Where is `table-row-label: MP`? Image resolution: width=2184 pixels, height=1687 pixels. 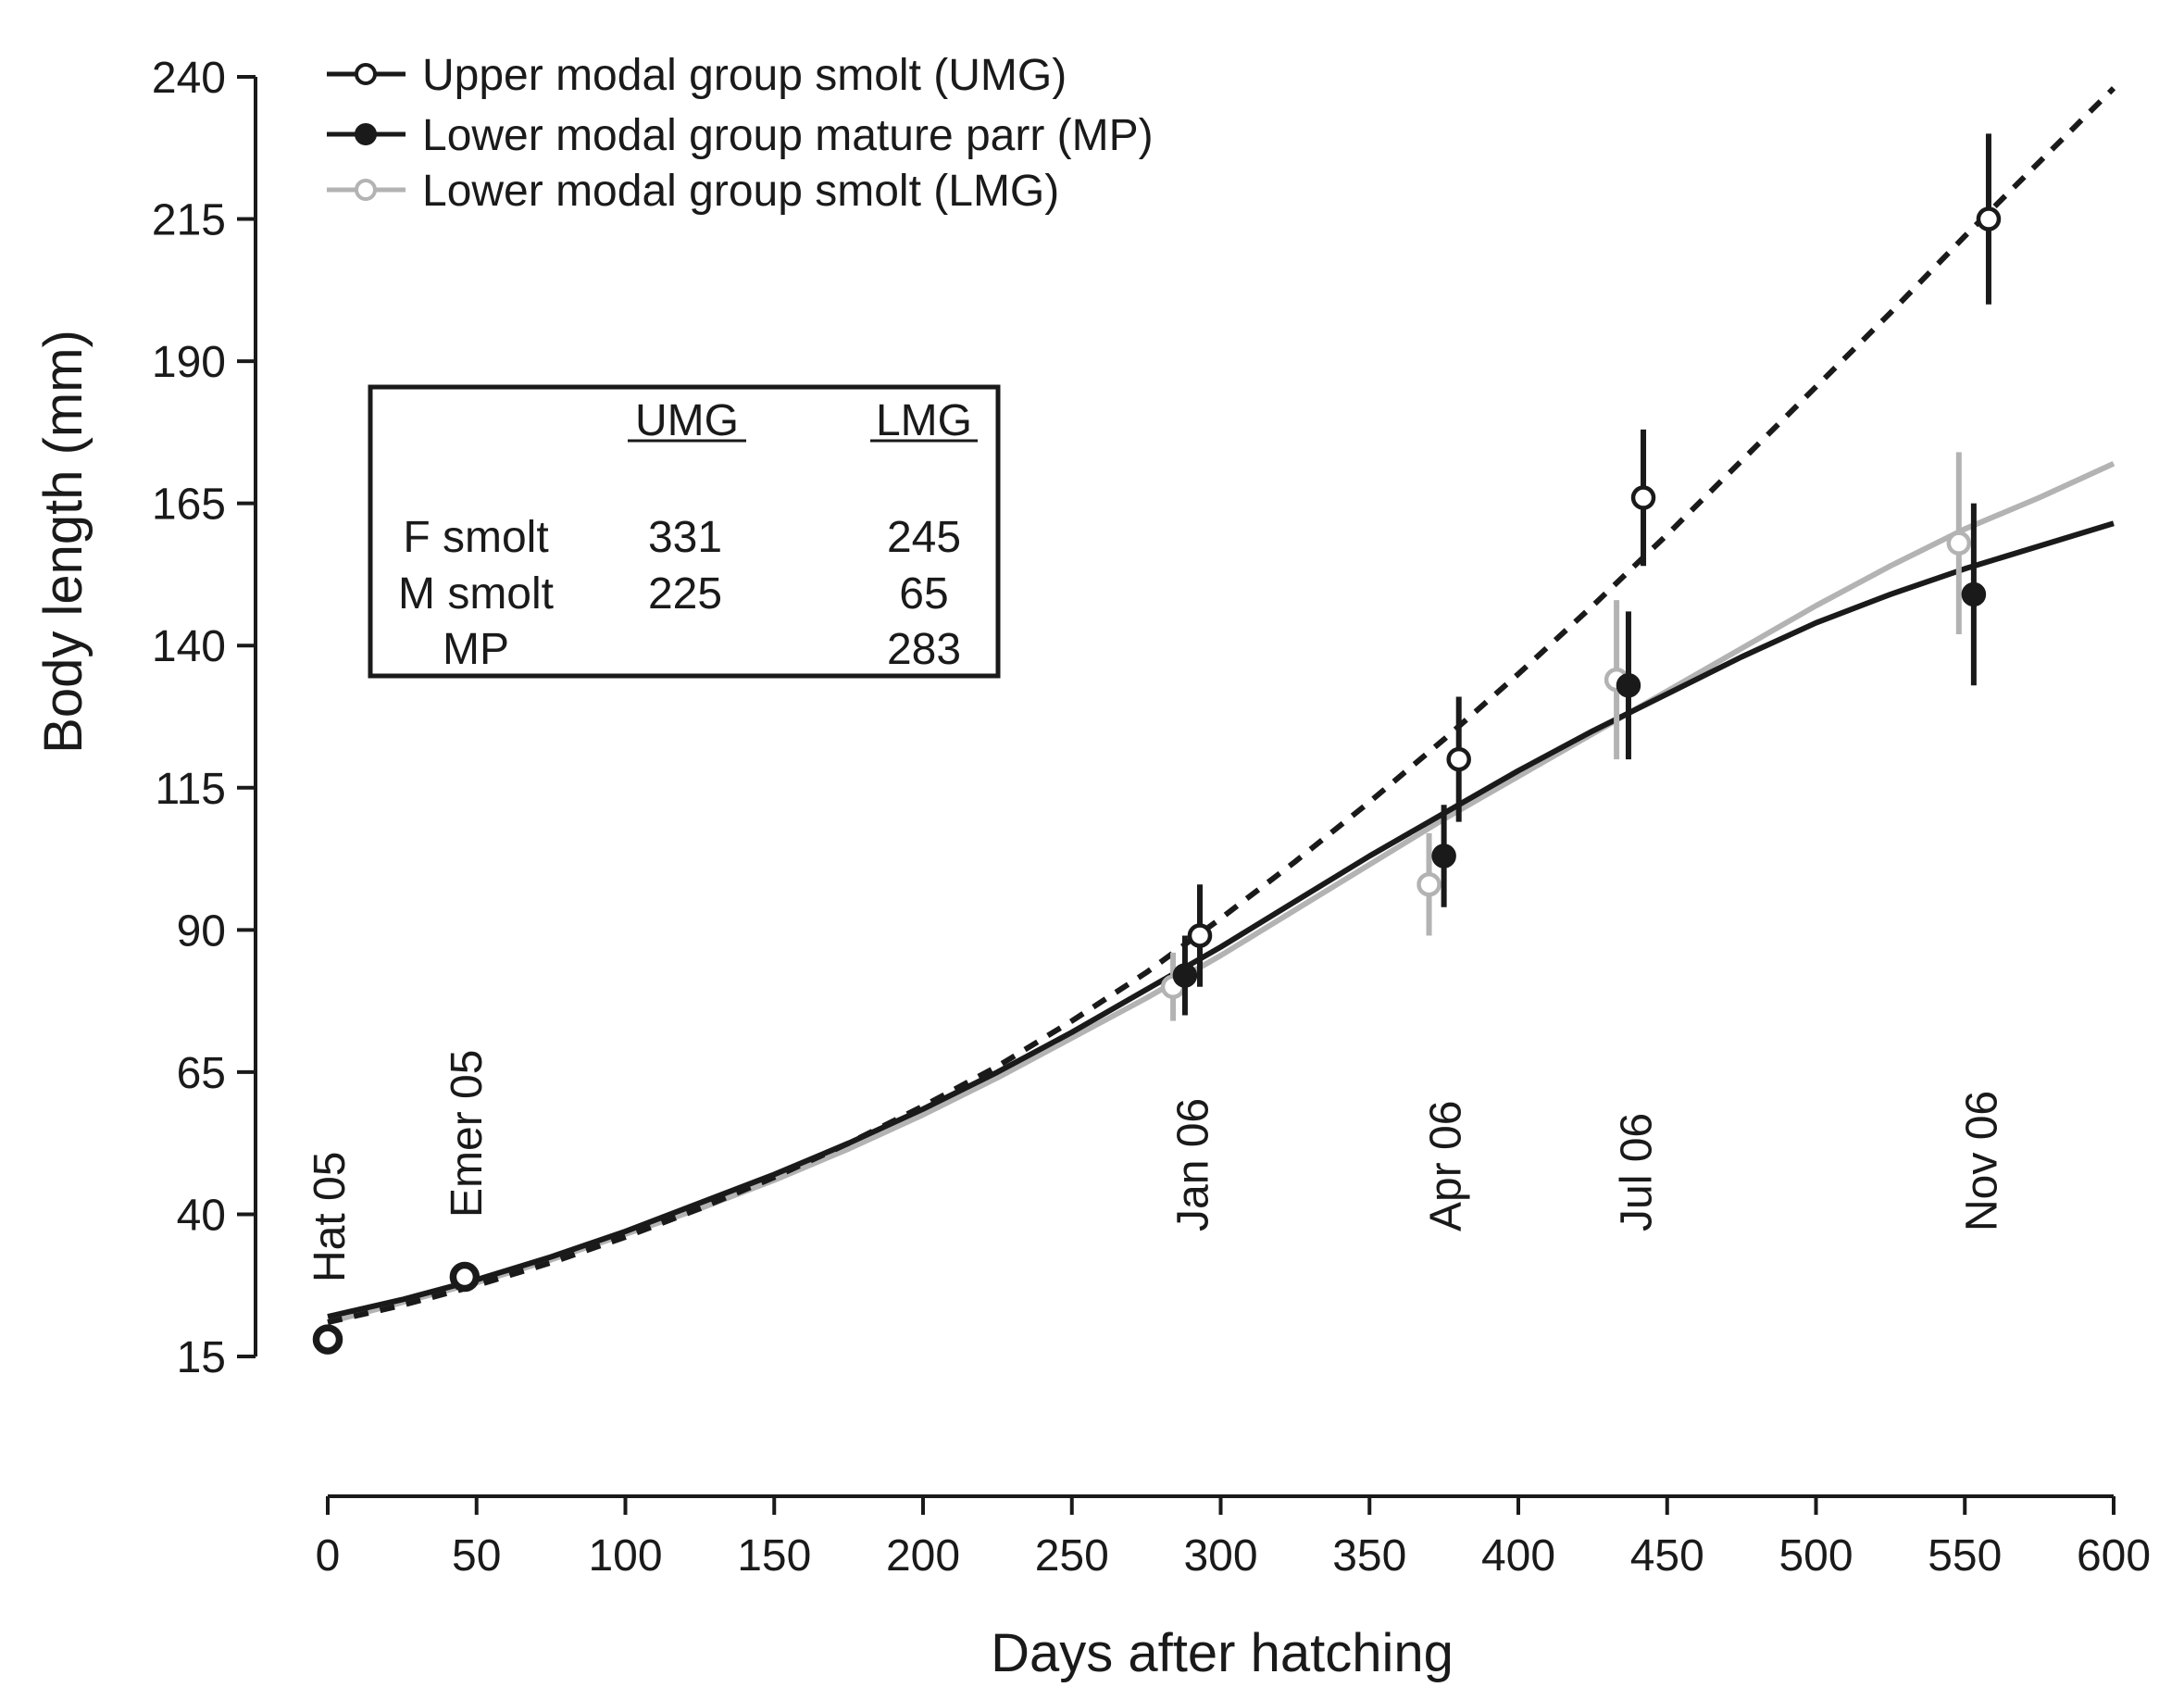
table-row-label: MP is located at coordinates (476, 649).